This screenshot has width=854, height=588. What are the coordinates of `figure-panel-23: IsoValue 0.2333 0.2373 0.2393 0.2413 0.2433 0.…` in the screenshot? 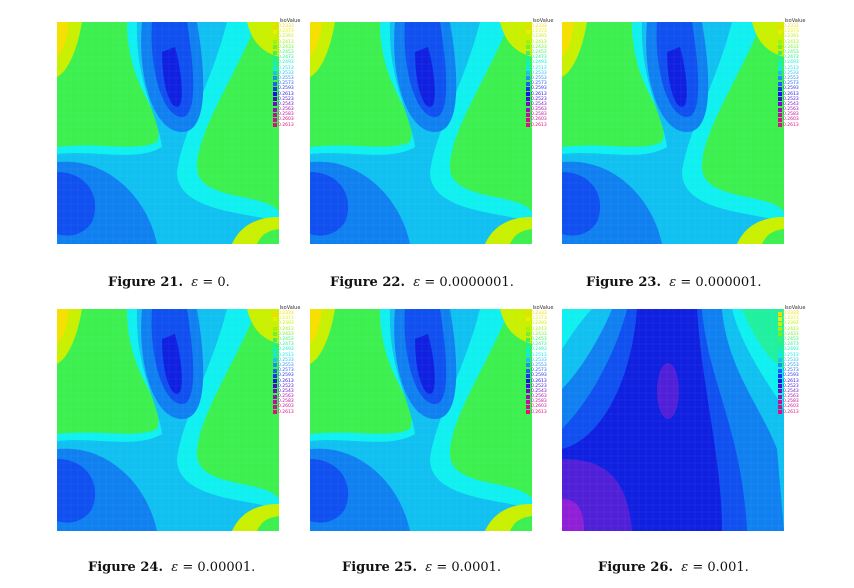 It's located at (683, 140).